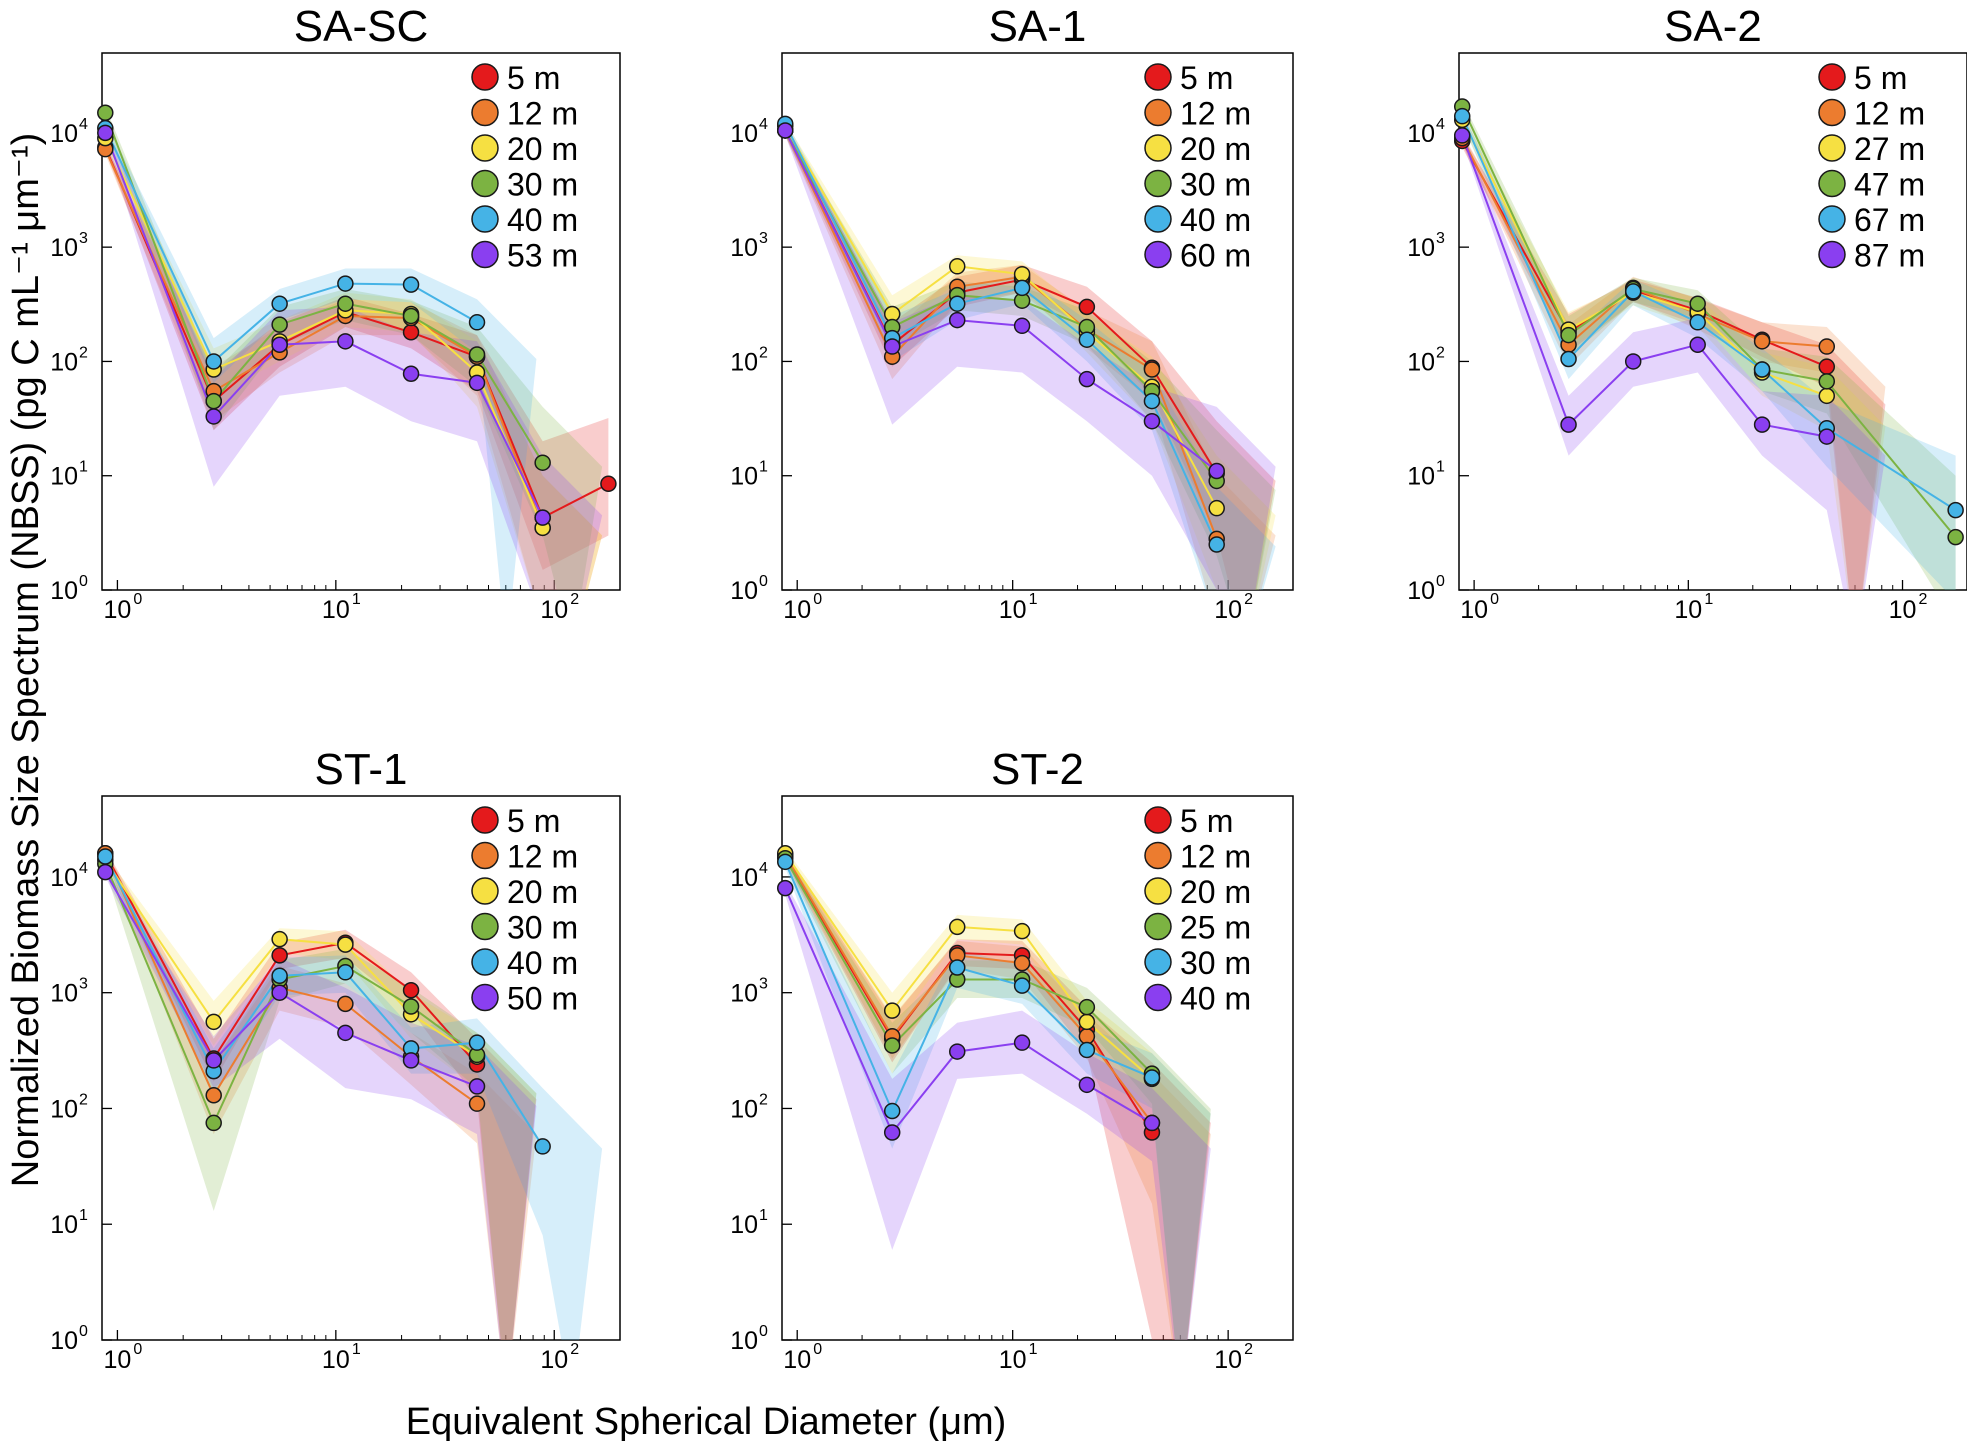 The image size is (1967, 1441). Describe the element at coordinates (291, 958) in the screenshot. I see `series-line-20m` at that location.